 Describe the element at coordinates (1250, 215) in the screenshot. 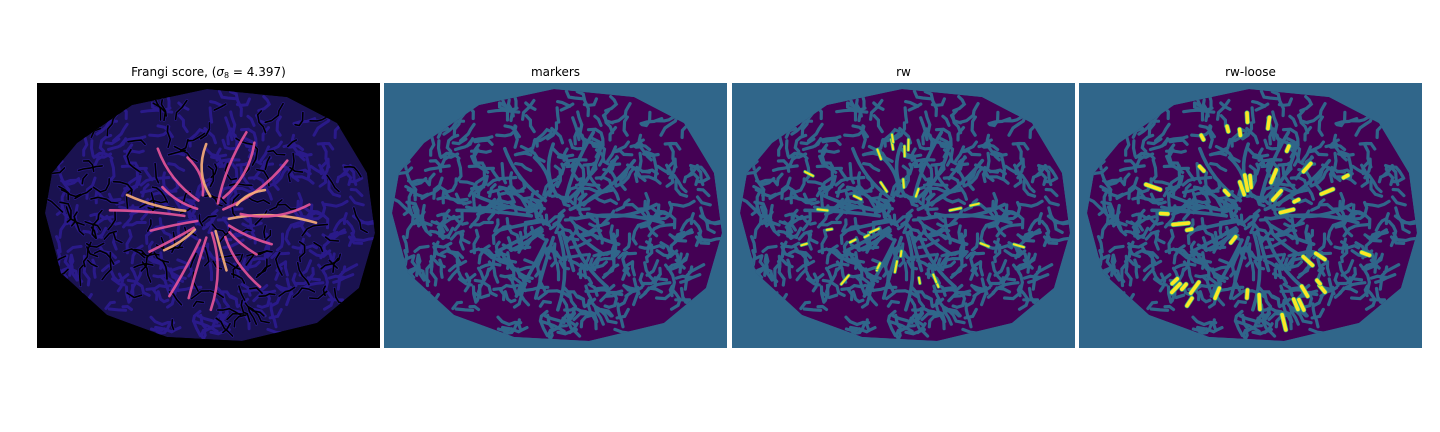

I see `rw-loose-image` at that location.